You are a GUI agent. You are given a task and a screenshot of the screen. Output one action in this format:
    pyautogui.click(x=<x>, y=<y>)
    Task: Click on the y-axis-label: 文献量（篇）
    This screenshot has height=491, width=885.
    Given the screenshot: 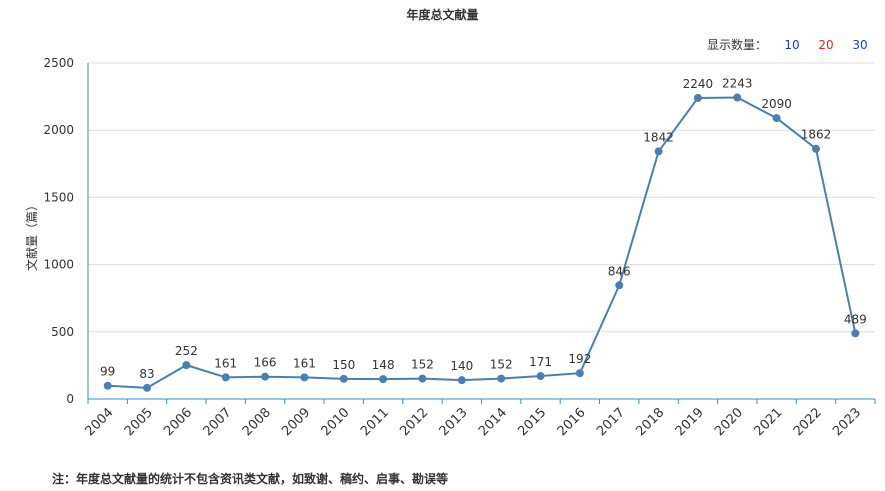 What is the action you would take?
    pyautogui.click(x=31, y=235)
    